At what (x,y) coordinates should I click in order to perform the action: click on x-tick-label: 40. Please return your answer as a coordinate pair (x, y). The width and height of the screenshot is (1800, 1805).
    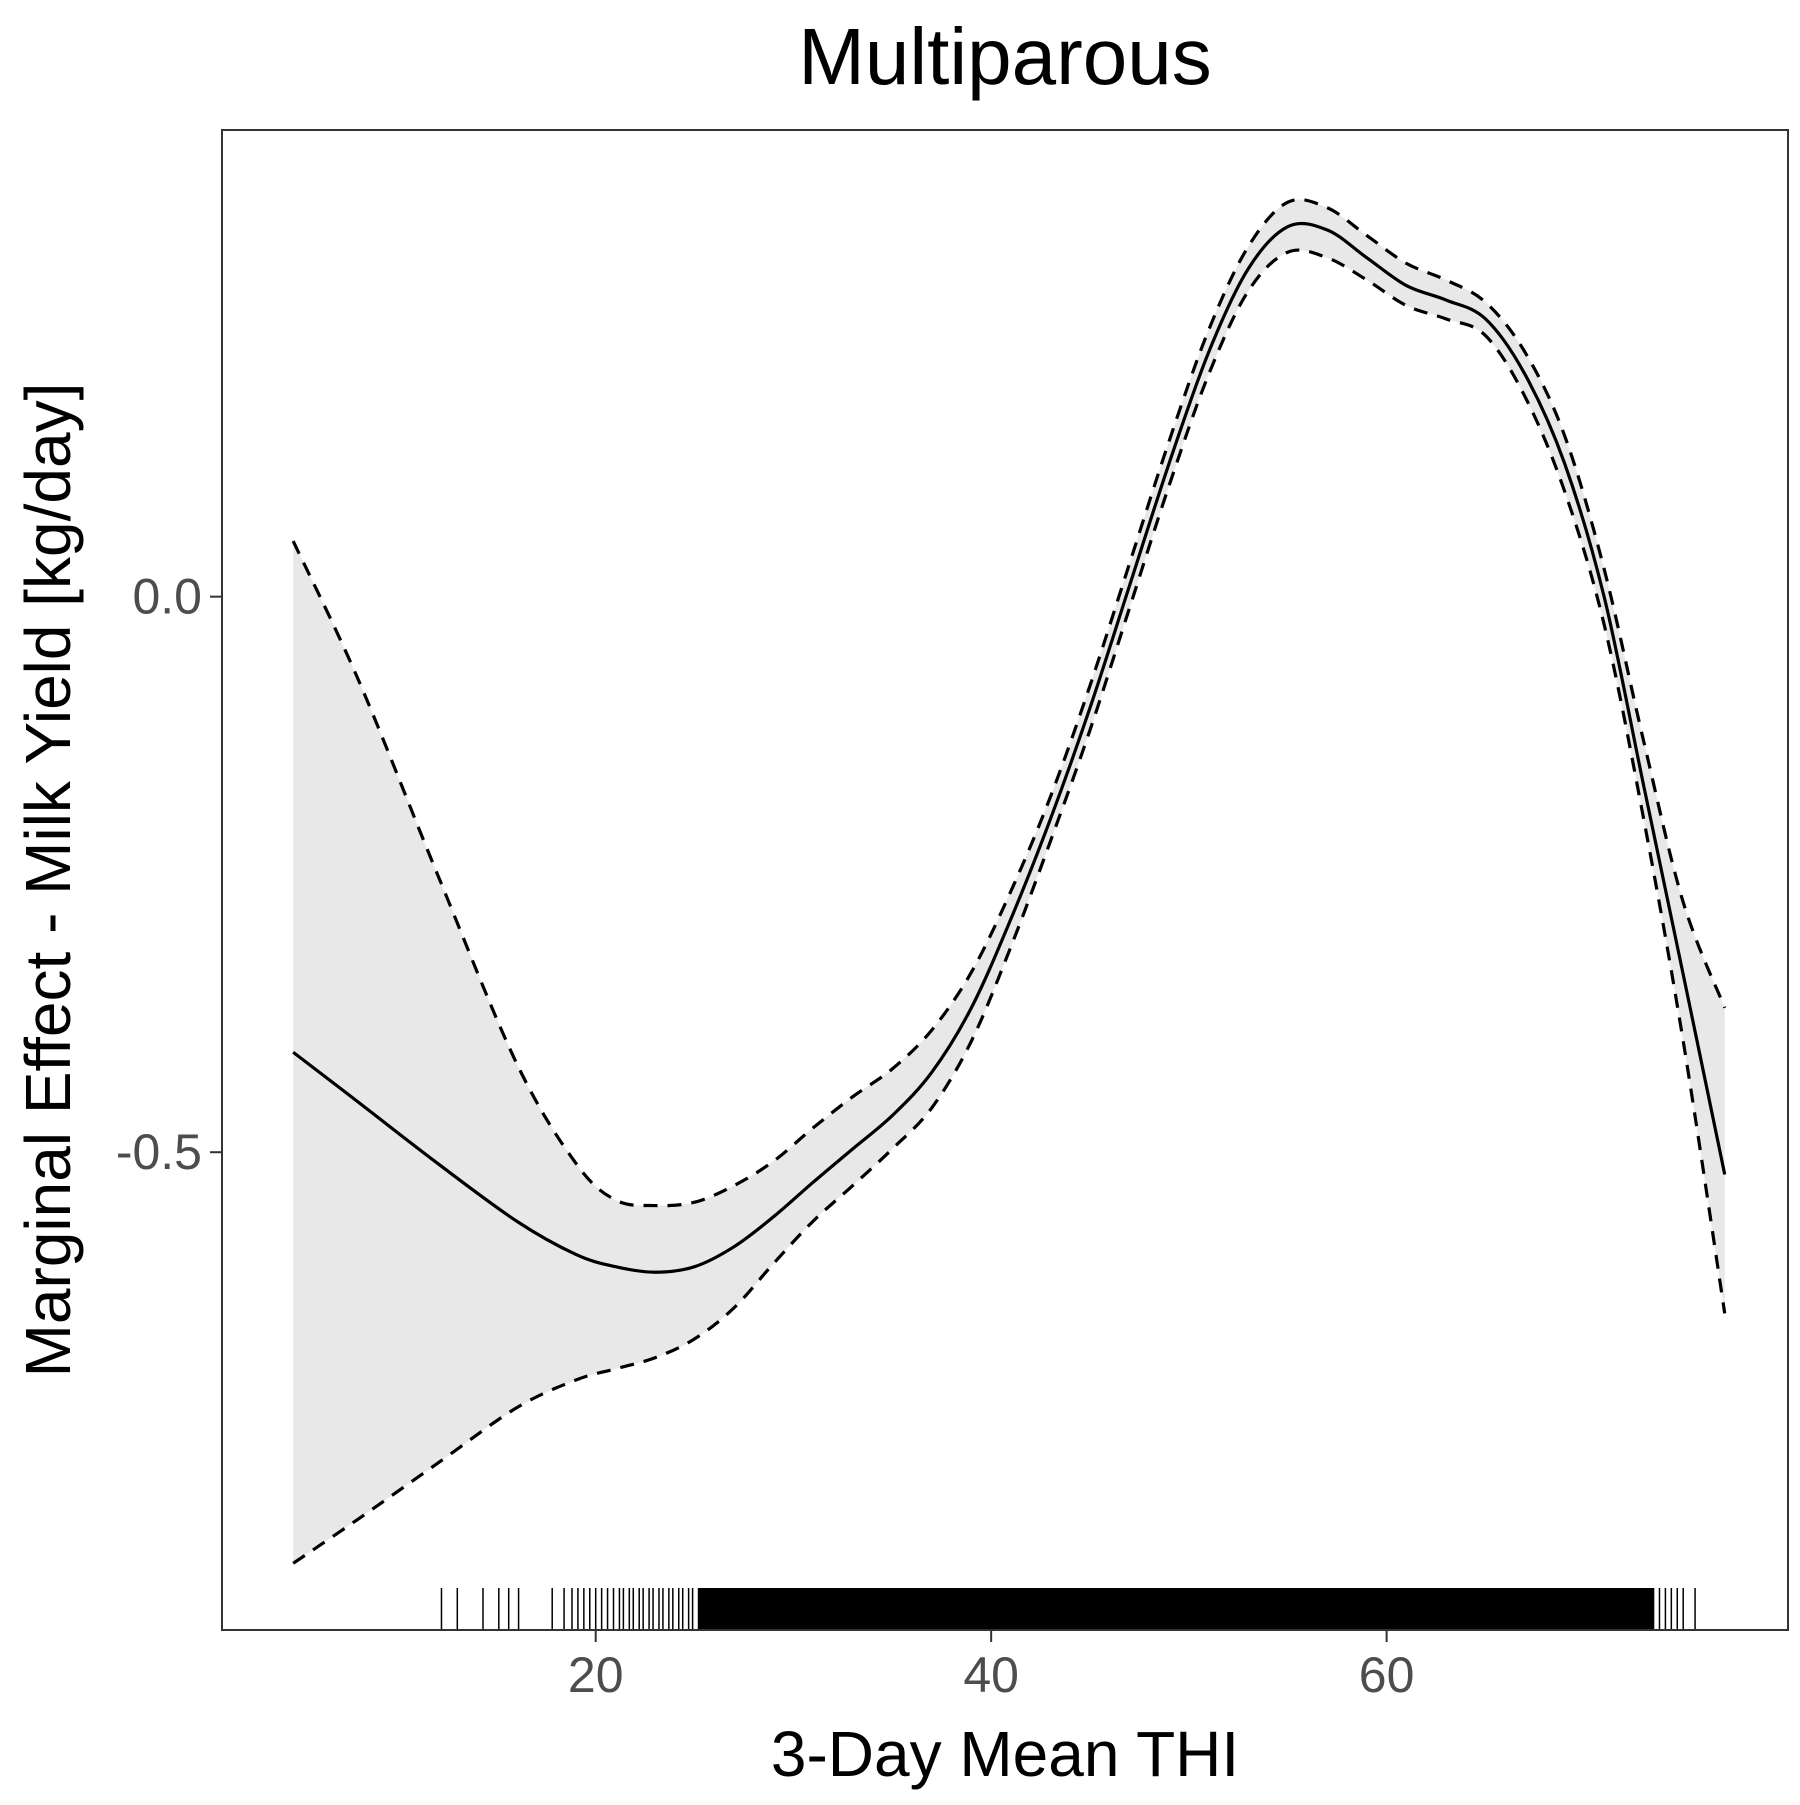
    Looking at the image, I should click on (991, 1675).